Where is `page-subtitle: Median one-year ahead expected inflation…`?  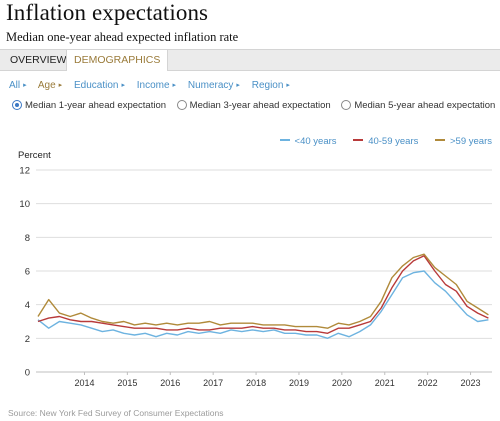 page-subtitle: Median one-year ahead expected inflation… is located at coordinates (122, 37).